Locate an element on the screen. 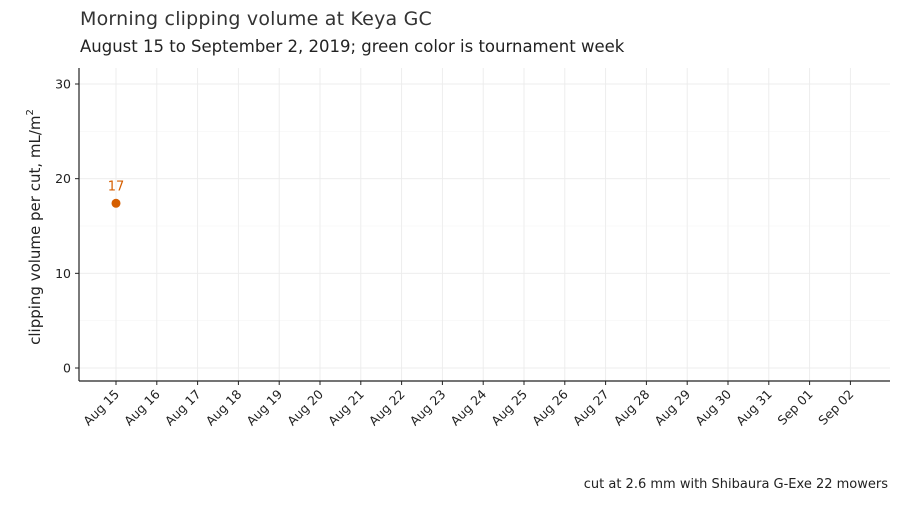 The width and height of the screenshot is (900, 506). y-tick-labels: 0 10 20 30 is located at coordinates (63, 226).